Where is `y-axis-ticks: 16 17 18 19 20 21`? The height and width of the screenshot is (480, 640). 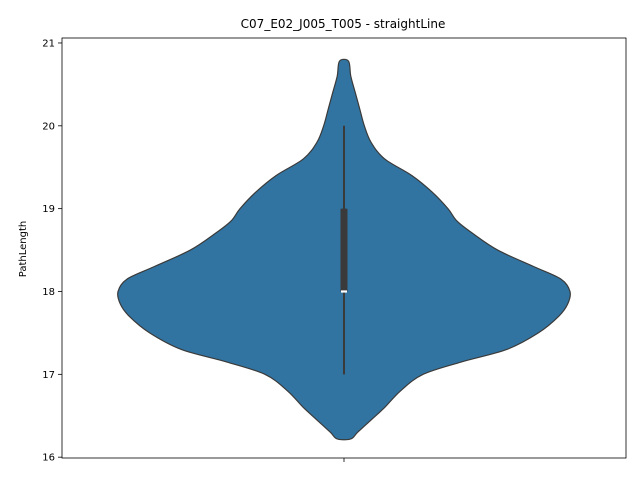
y-axis-ticks: 16 17 18 19 20 21 is located at coordinates (52, 251).